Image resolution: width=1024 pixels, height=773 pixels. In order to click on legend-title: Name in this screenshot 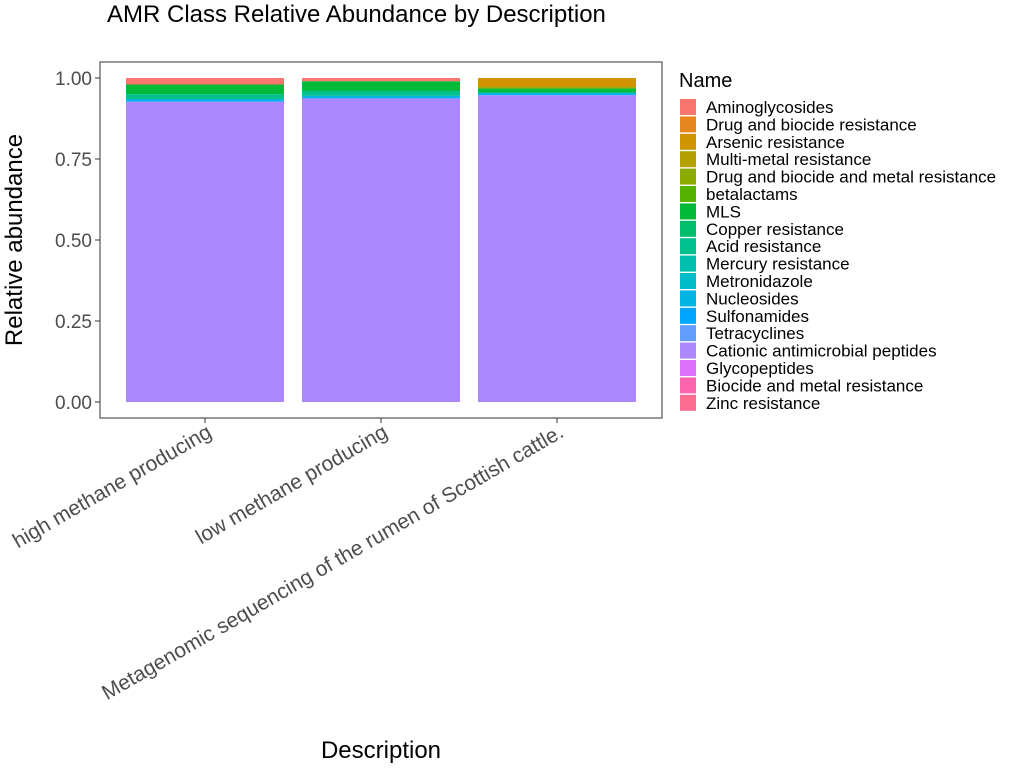, I will do `click(705, 81)`.